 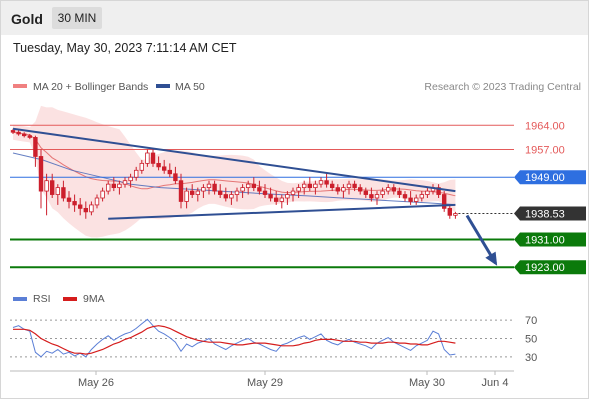 I want to click on level-label-1938.53: 1938.53, so click(x=545, y=214).